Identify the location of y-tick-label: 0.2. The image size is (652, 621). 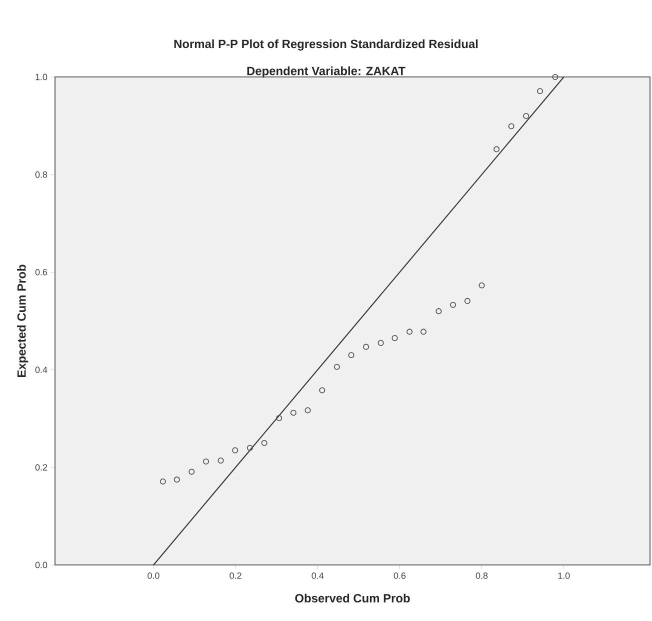
(41, 467).